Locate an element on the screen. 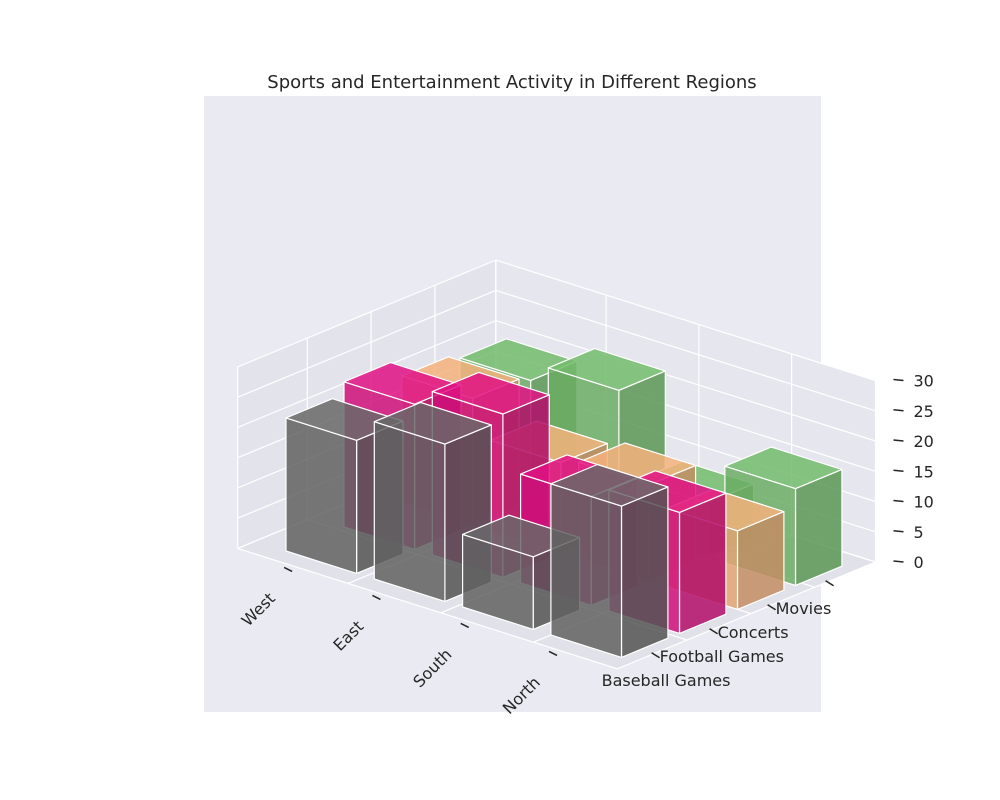  z-tick-label: 15 is located at coordinates (923, 471).